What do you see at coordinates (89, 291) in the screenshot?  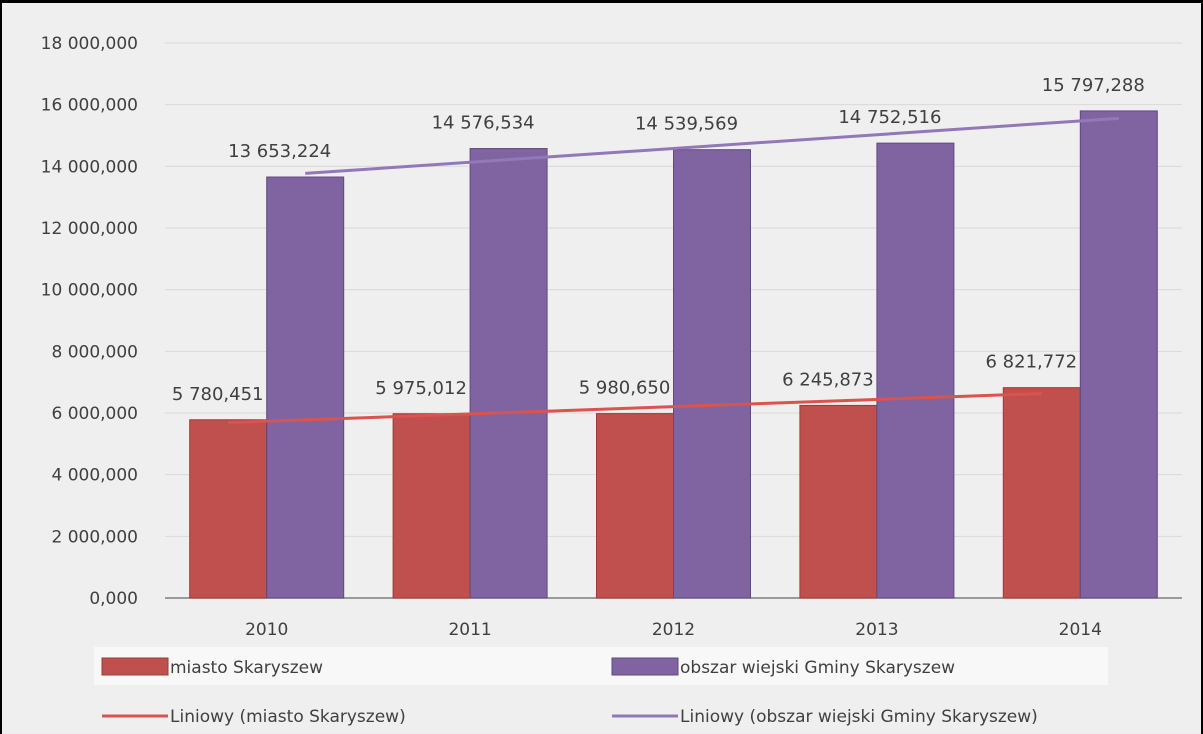 I see `y-tick-label: 10 000,000` at bounding box center [89, 291].